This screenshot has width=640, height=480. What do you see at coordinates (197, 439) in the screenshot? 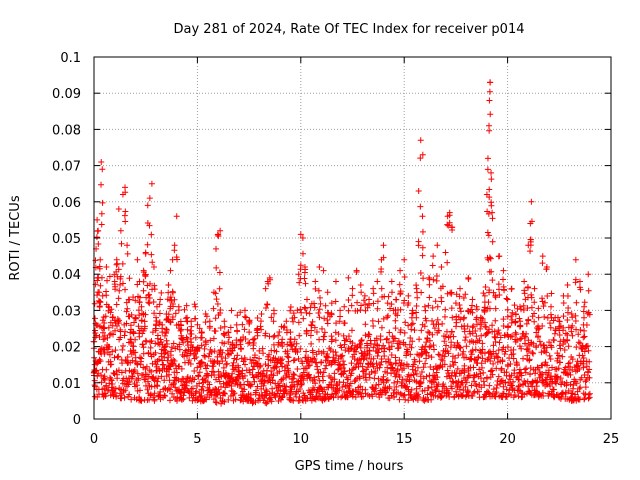
I see `x-tick-label: 5` at bounding box center [197, 439].